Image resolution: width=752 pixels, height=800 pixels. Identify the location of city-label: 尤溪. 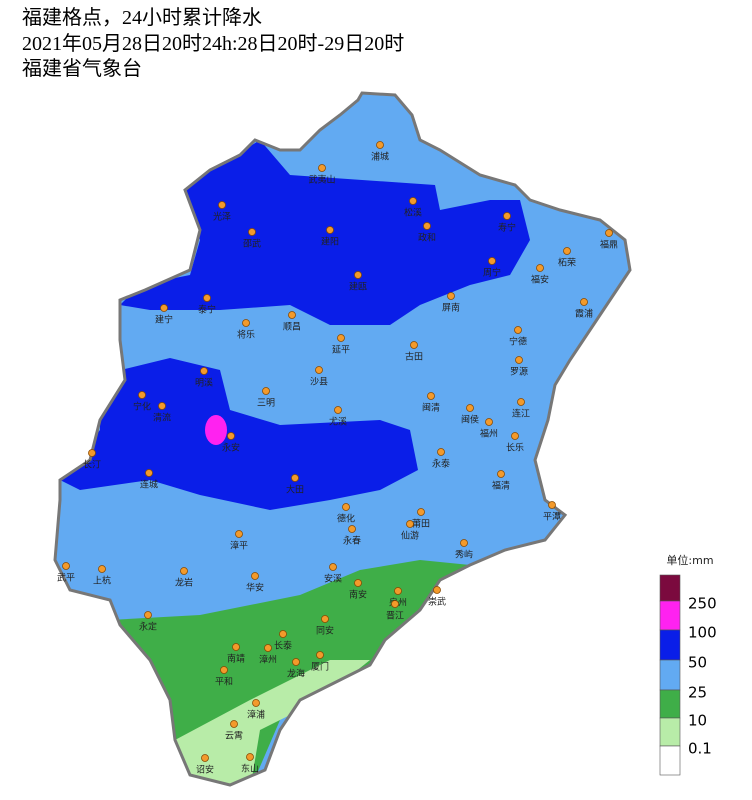
(338, 422).